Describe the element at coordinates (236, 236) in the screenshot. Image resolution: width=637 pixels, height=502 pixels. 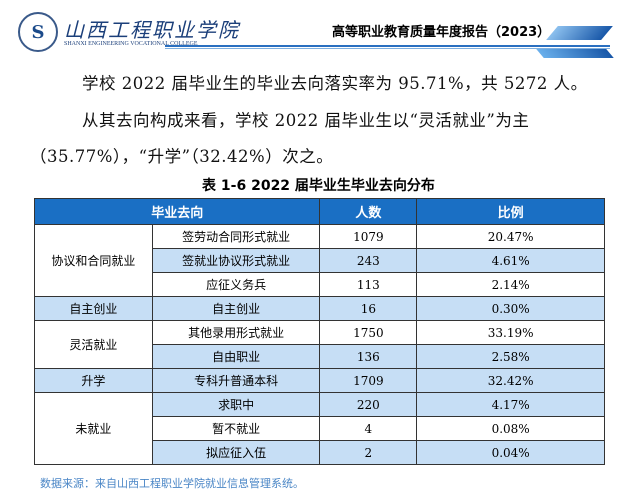
I see `item-cell: 签劳动合同形式就业` at that location.